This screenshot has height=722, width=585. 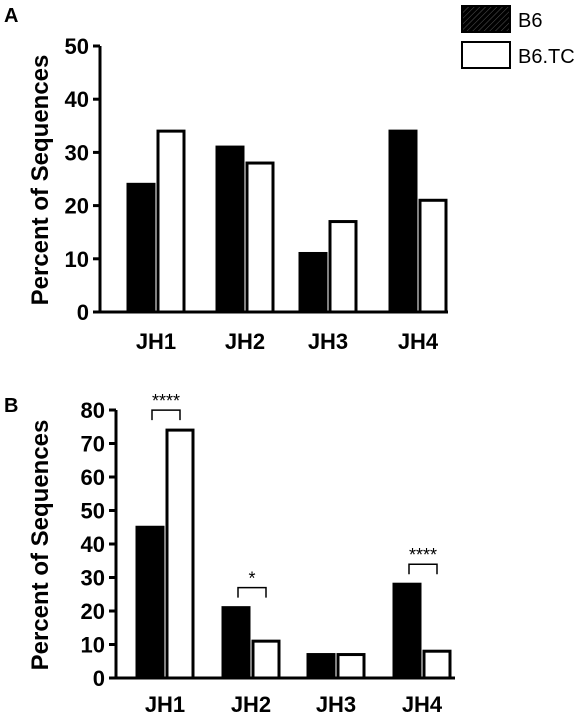 What do you see at coordinates (11, 16) in the screenshot?
I see `panel-label-a: A` at bounding box center [11, 16].